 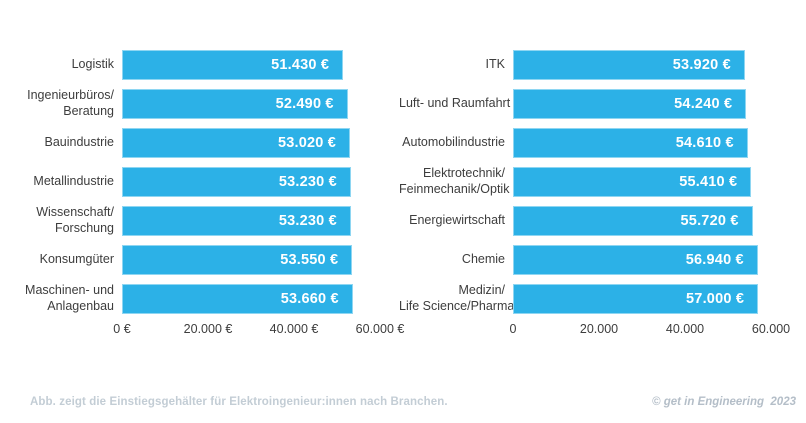 What do you see at coordinates (685, 329) in the screenshot?
I see `axis-tick-label: 40.000` at bounding box center [685, 329].